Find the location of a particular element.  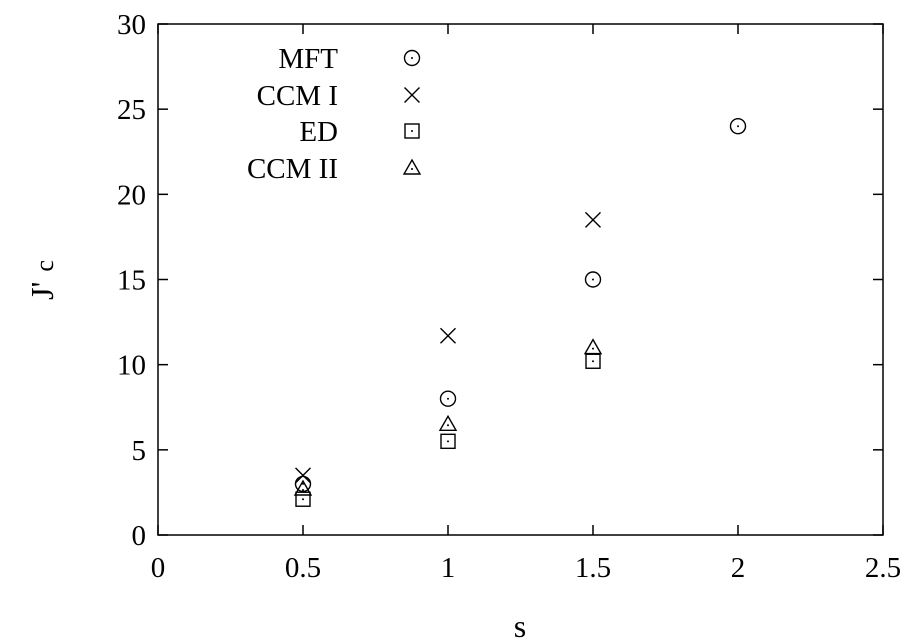

y-tick-label: 30 is located at coordinates (131, 25).